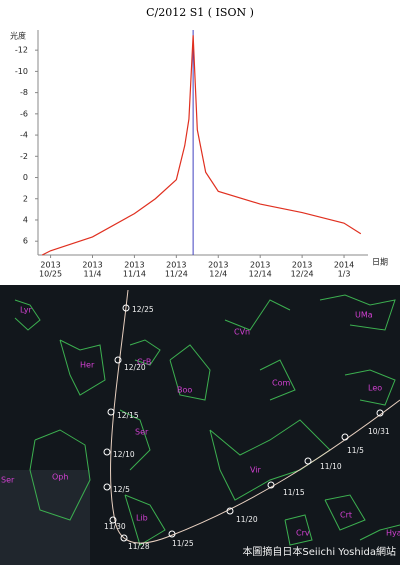 The image size is (400, 565). I want to click on date-label: 12/5, so click(121, 489).